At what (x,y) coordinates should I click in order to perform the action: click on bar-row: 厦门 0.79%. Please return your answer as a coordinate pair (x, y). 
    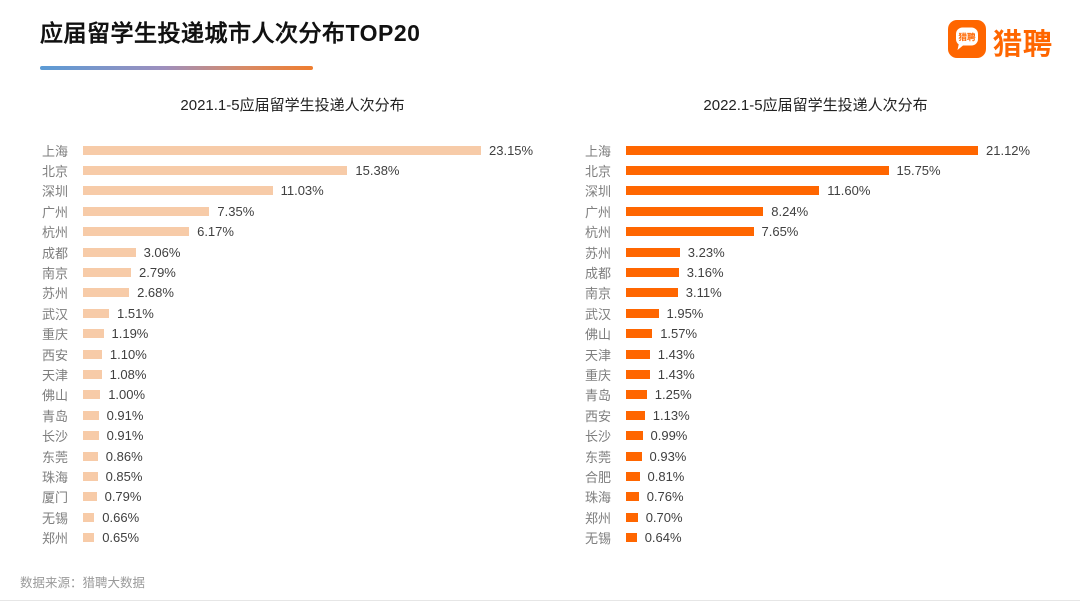
    Looking at the image, I should click on (292, 497).